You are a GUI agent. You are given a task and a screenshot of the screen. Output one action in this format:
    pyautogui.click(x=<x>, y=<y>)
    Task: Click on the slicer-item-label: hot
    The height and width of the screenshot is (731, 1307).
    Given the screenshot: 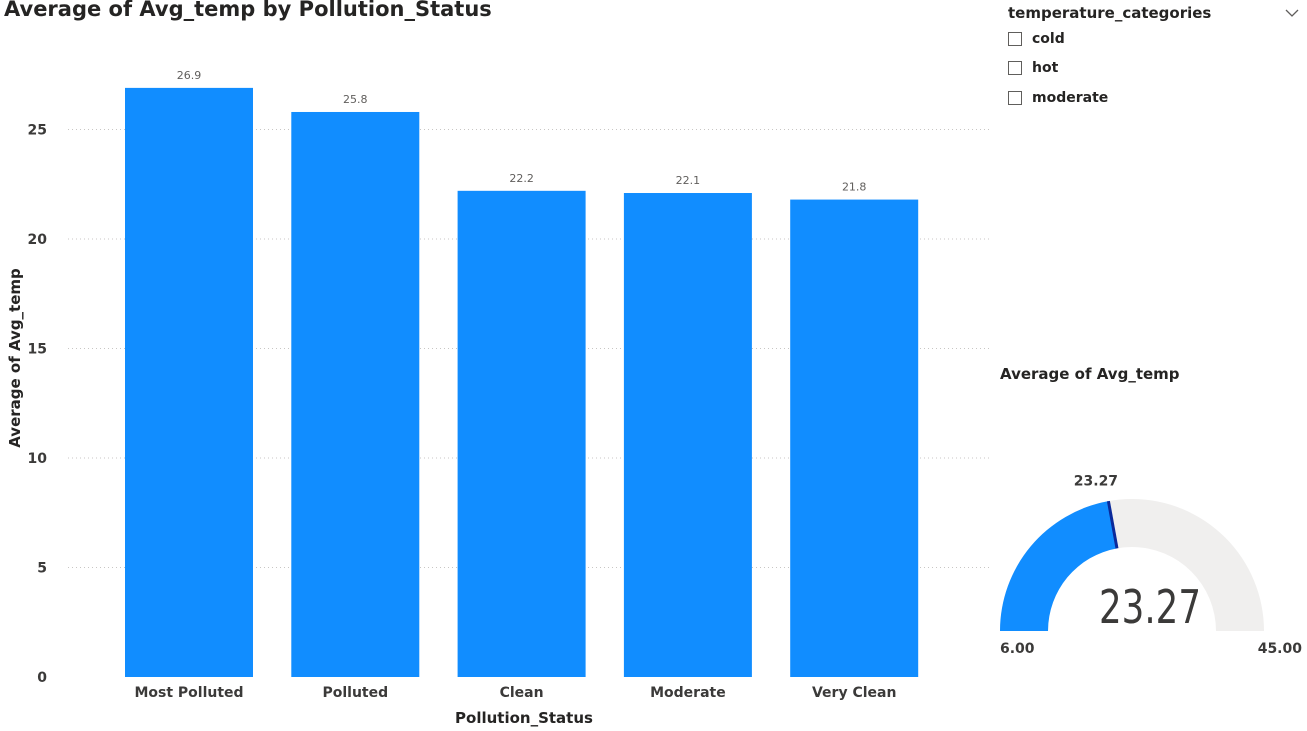 What is the action you would take?
    pyautogui.click(x=1045, y=68)
    